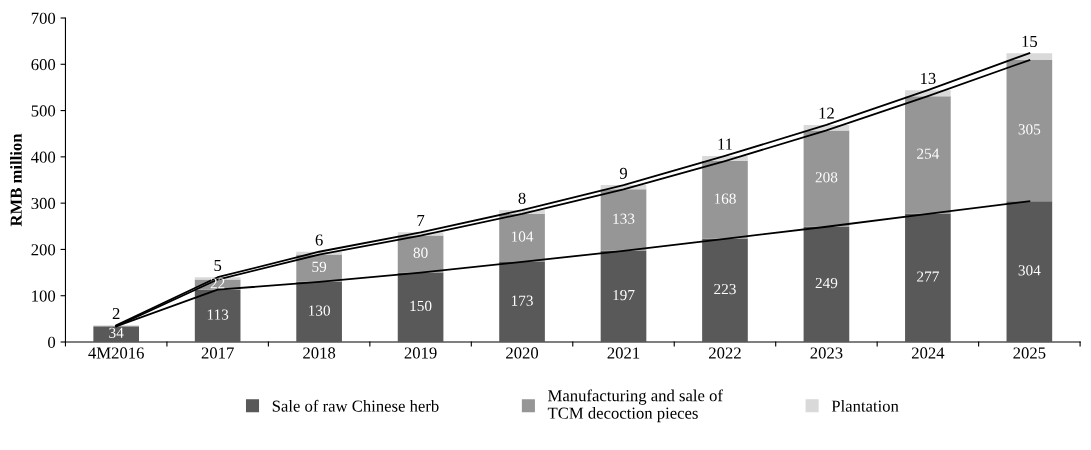 The width and height of the screenshot is (1091, 450). What do you see at coordinates (623, 353) in the screenshot?
I see `x-tick-label: 2021` at bounding box center [623, 353].